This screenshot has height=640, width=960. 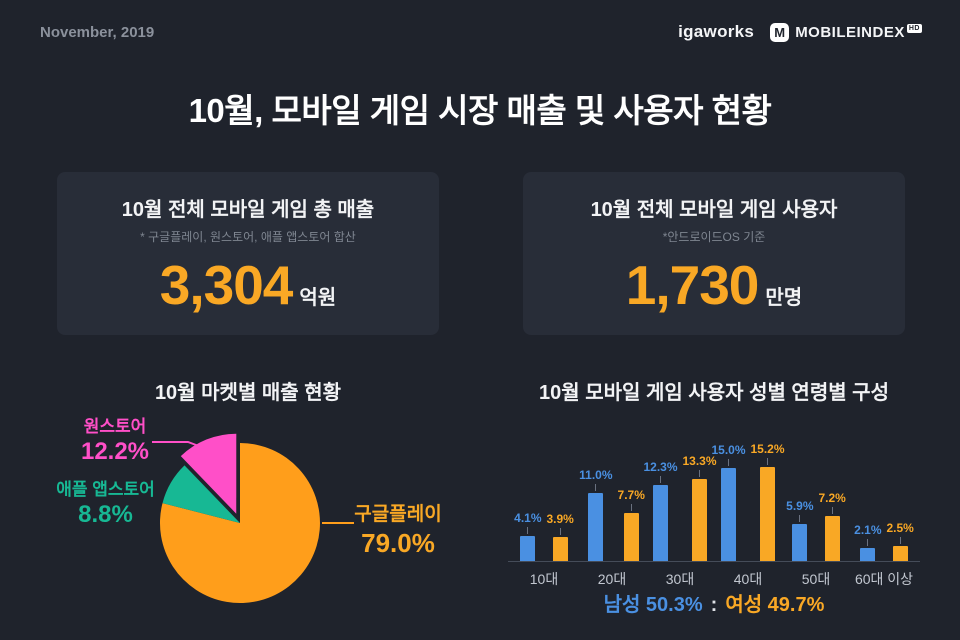 What do you see at coordinates (97, 32) in the screenshot?
I see `header-date: November, 2019` at bounding box center [97, 32].